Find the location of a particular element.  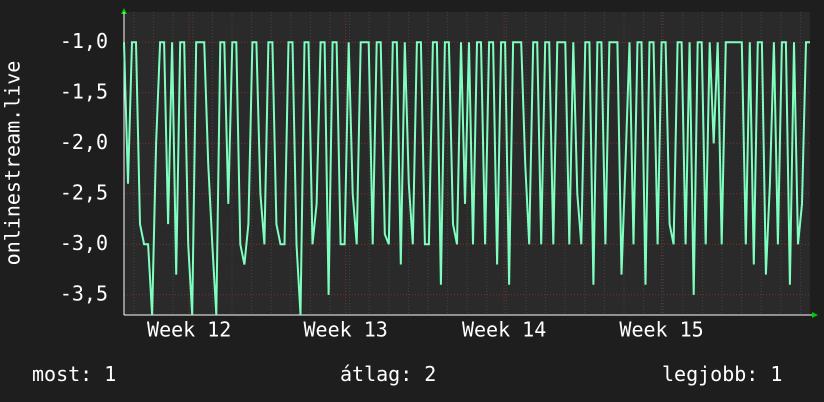

y-tick-label: -2,0 is located at coordinates (84, 142).